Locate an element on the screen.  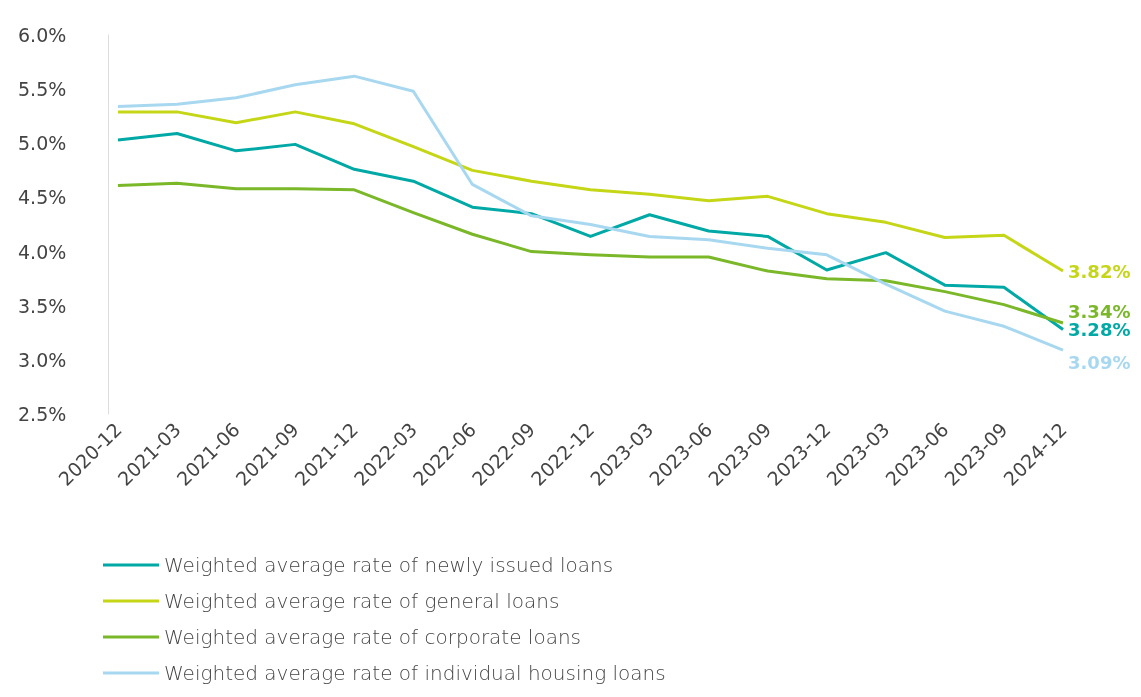
y-tick-label: 3.5% is located at coordinates (42, 305).